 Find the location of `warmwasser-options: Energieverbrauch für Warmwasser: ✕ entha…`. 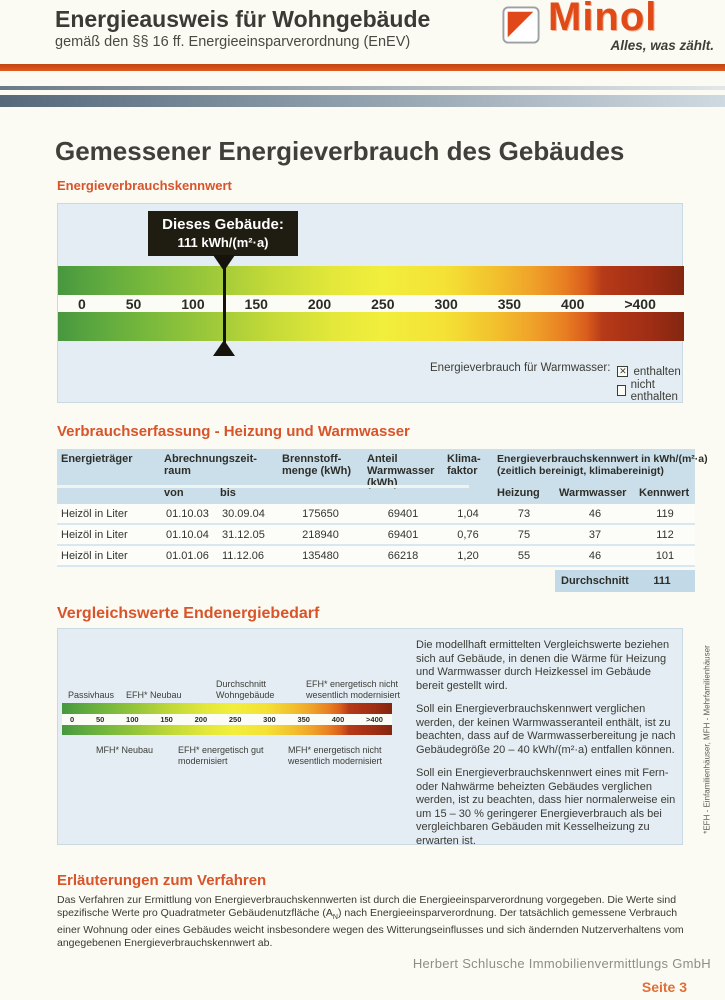

warmwasser-options: Energieverbrauch für Warmwasser: ✕ entha… is located at coordinates (556, 382).